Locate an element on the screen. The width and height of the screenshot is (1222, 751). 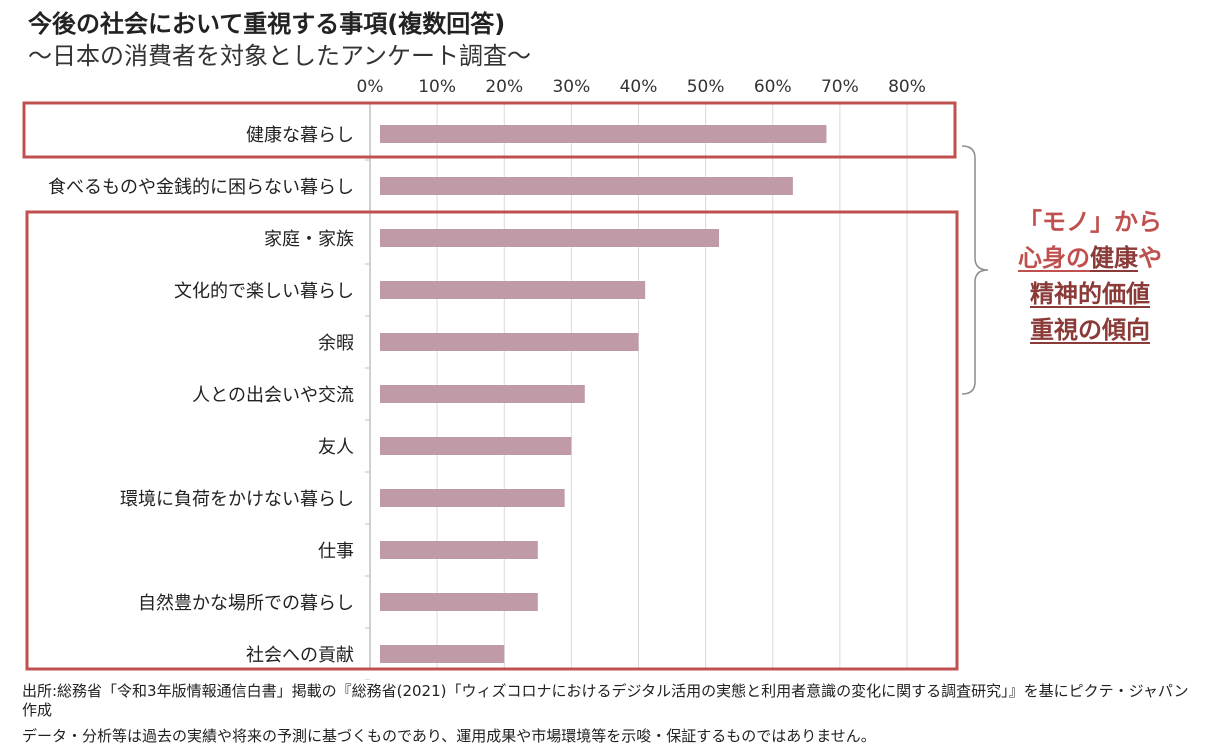
annotation-text: 「モノ」から 心身の健康や 精神的価値 重視の傾向 is located at coordinates (1090, 276).